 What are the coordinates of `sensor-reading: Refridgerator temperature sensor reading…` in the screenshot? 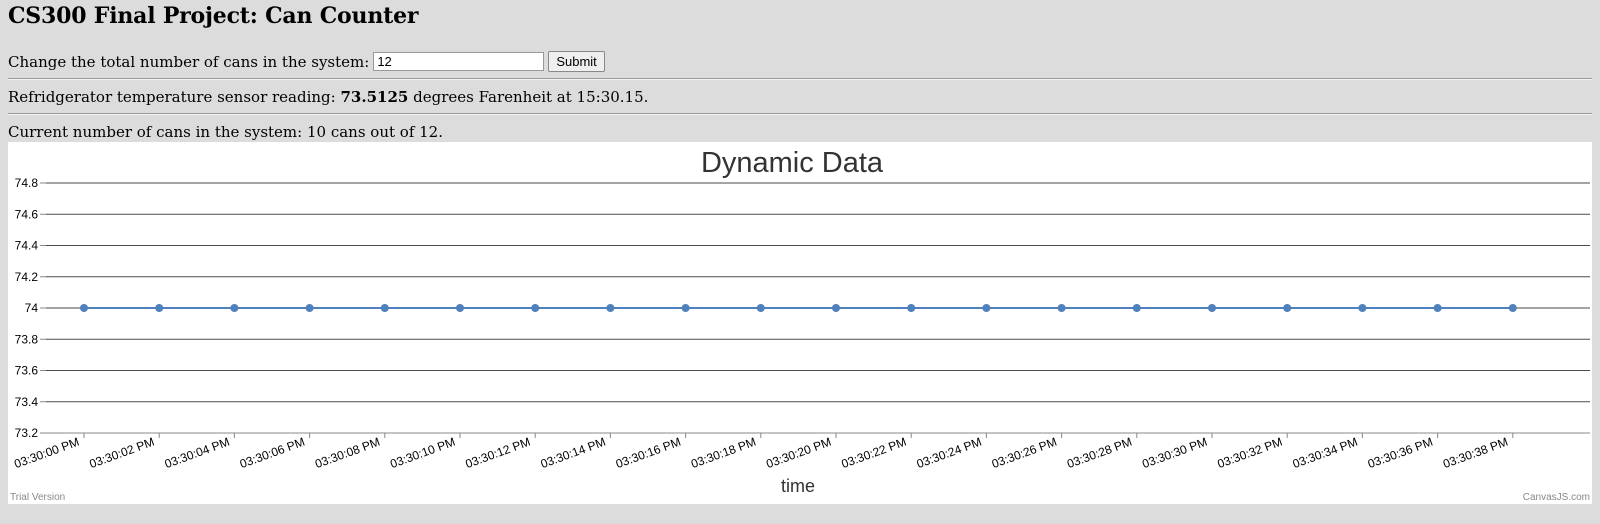 It's located at (328, 97).